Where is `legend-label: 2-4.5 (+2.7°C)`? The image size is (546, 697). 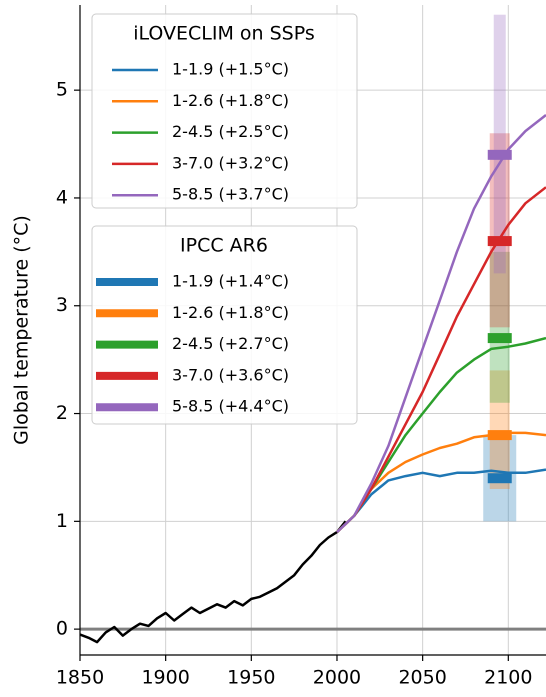
legend-label: 2-4.5 (+2.7°C) is located at coordinates (230, 343).